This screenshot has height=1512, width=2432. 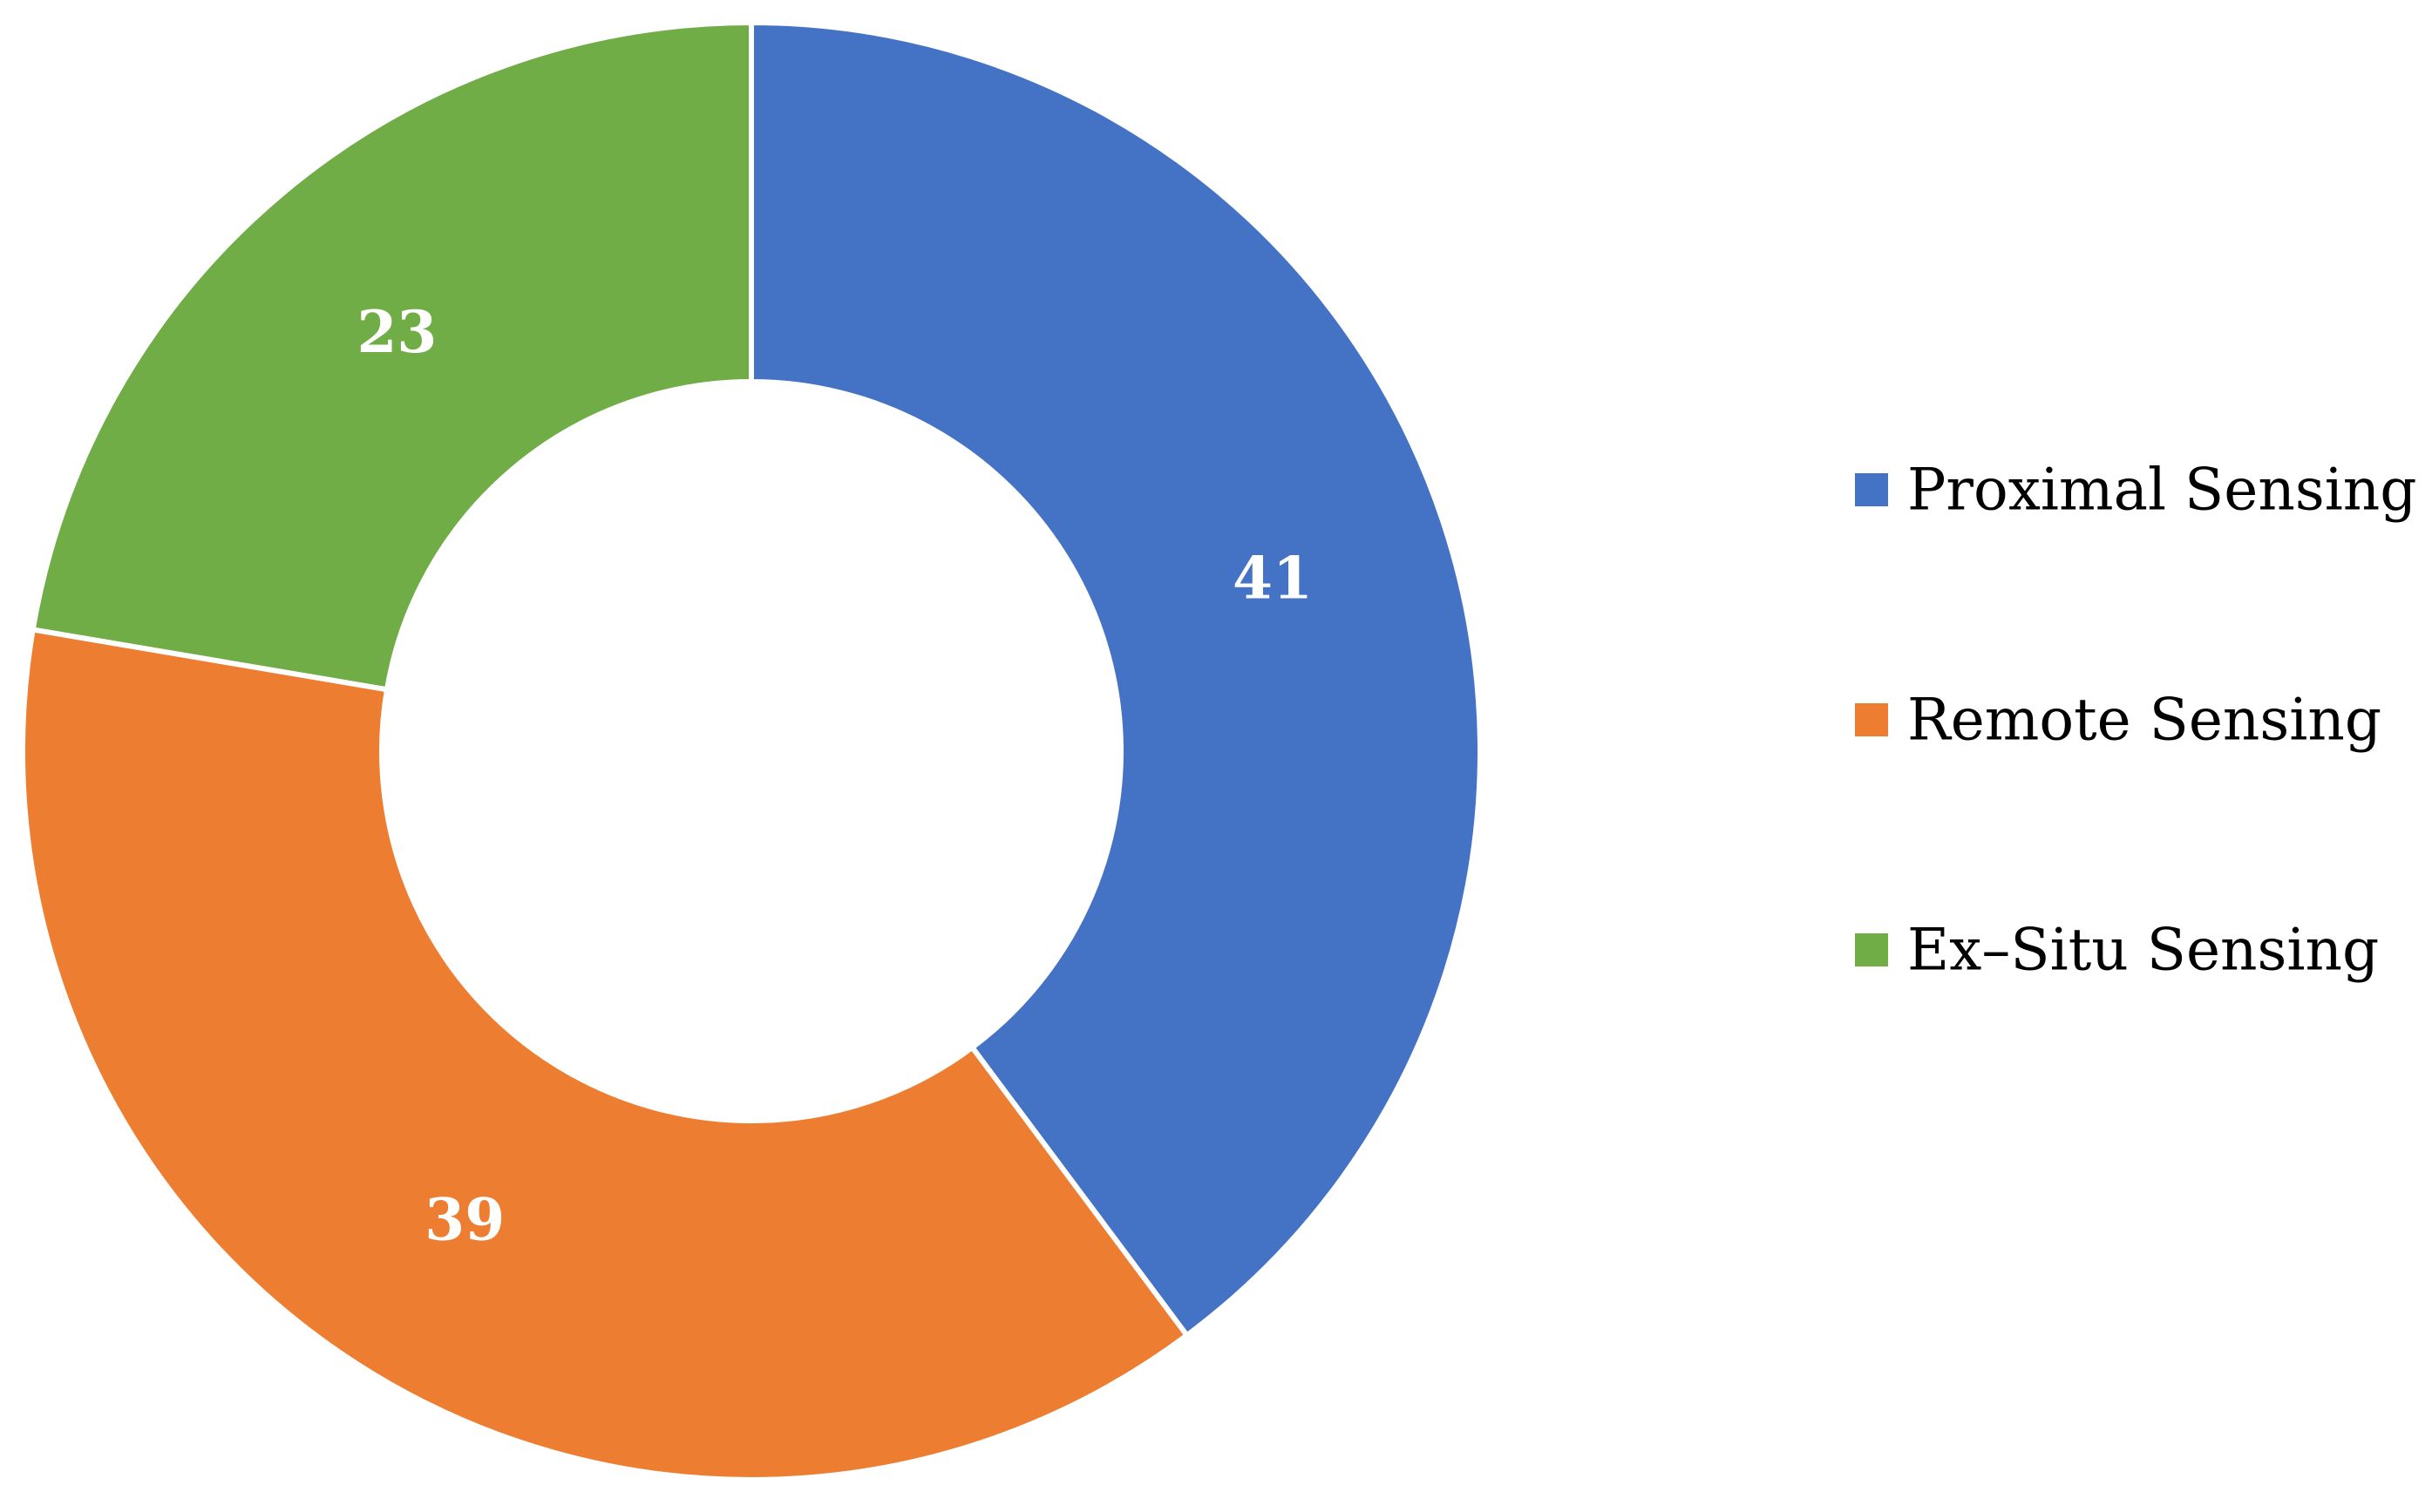 What do you see at coordinates (1273, 579) in the screenshot?
I see `data-label-proximal-sensing: 41` at bounding box center [1273, 579].